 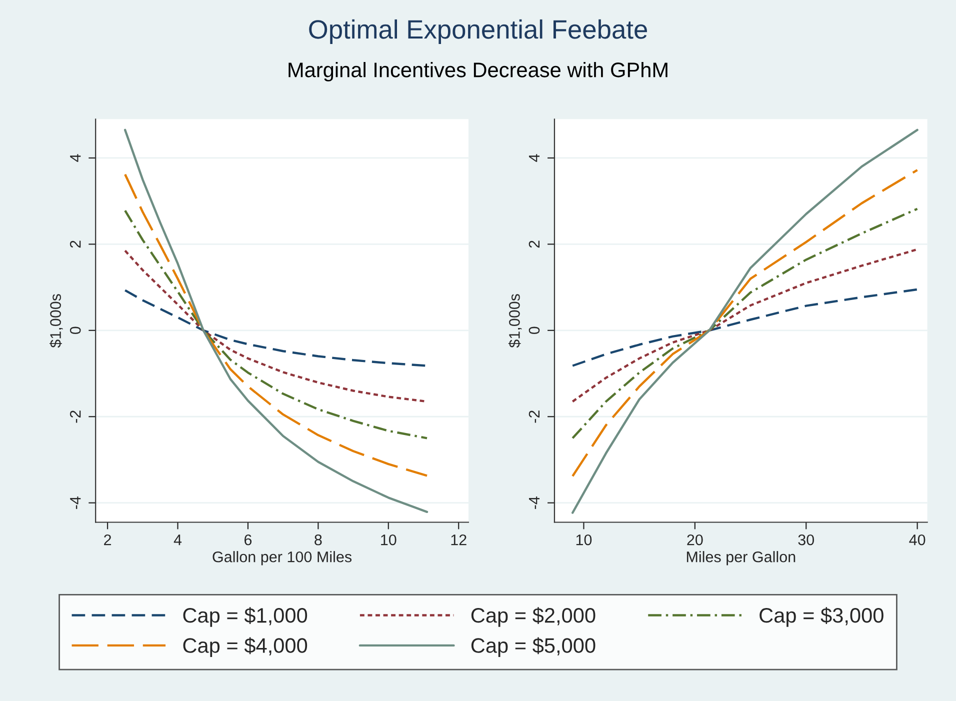 I want to click on x-tick-label: 4, so click(x=178, y=540).